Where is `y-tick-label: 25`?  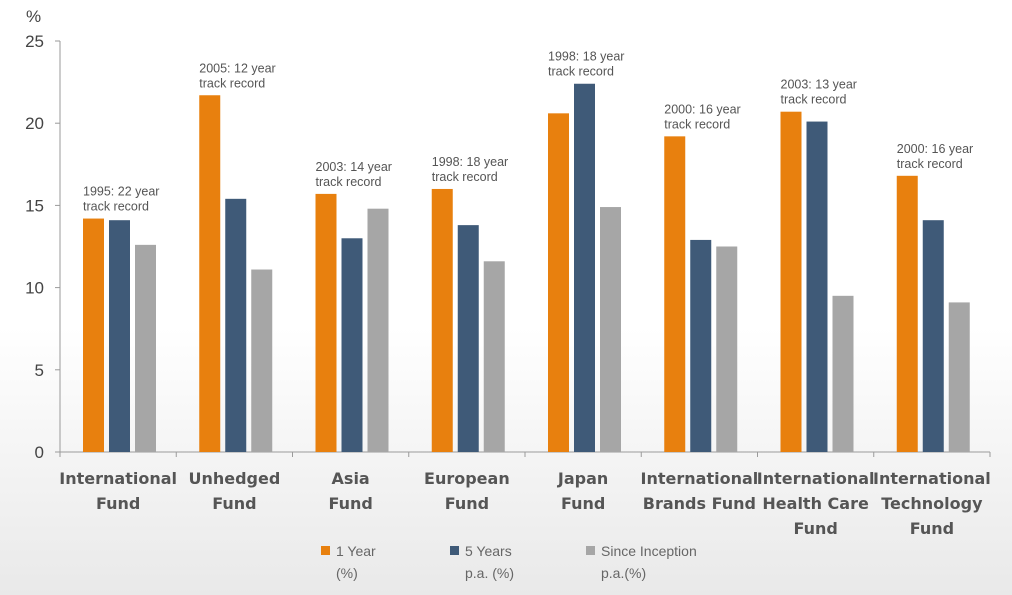 y-tick-label: 25 is located at coordinates (34, 41).